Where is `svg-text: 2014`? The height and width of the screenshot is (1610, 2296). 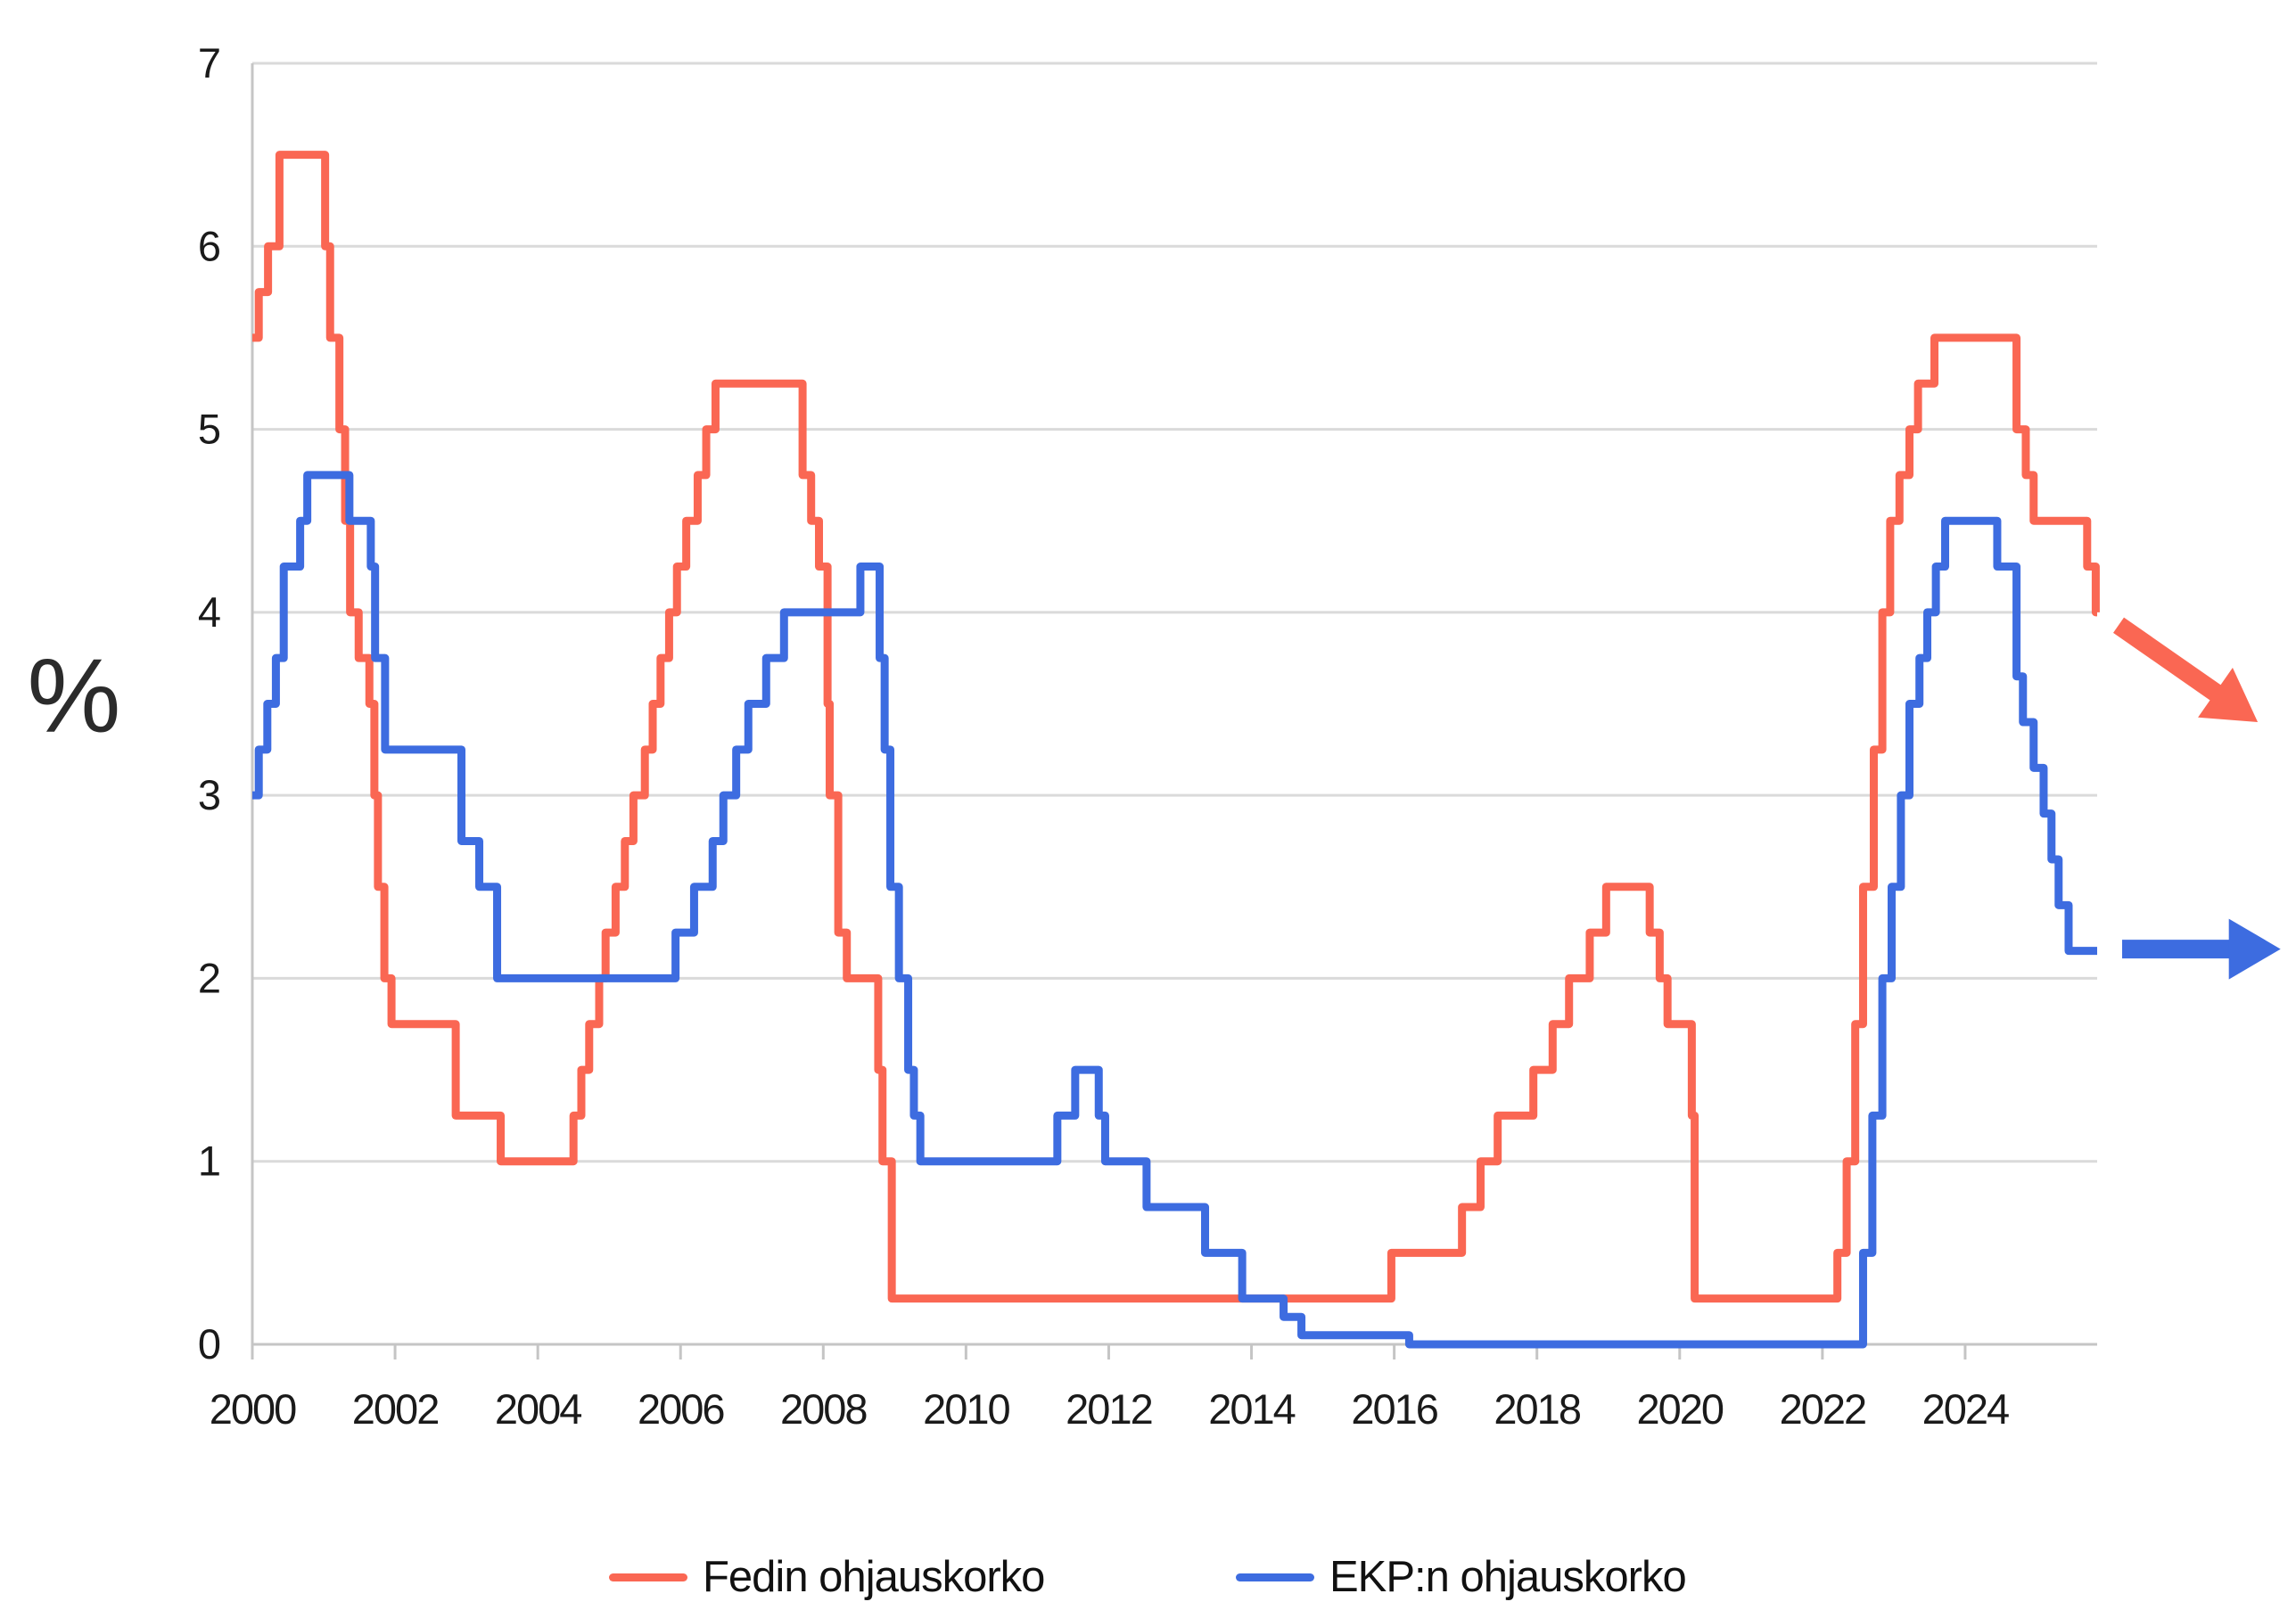 svg-text: 2014 is located at coordinates (1251, 1409).